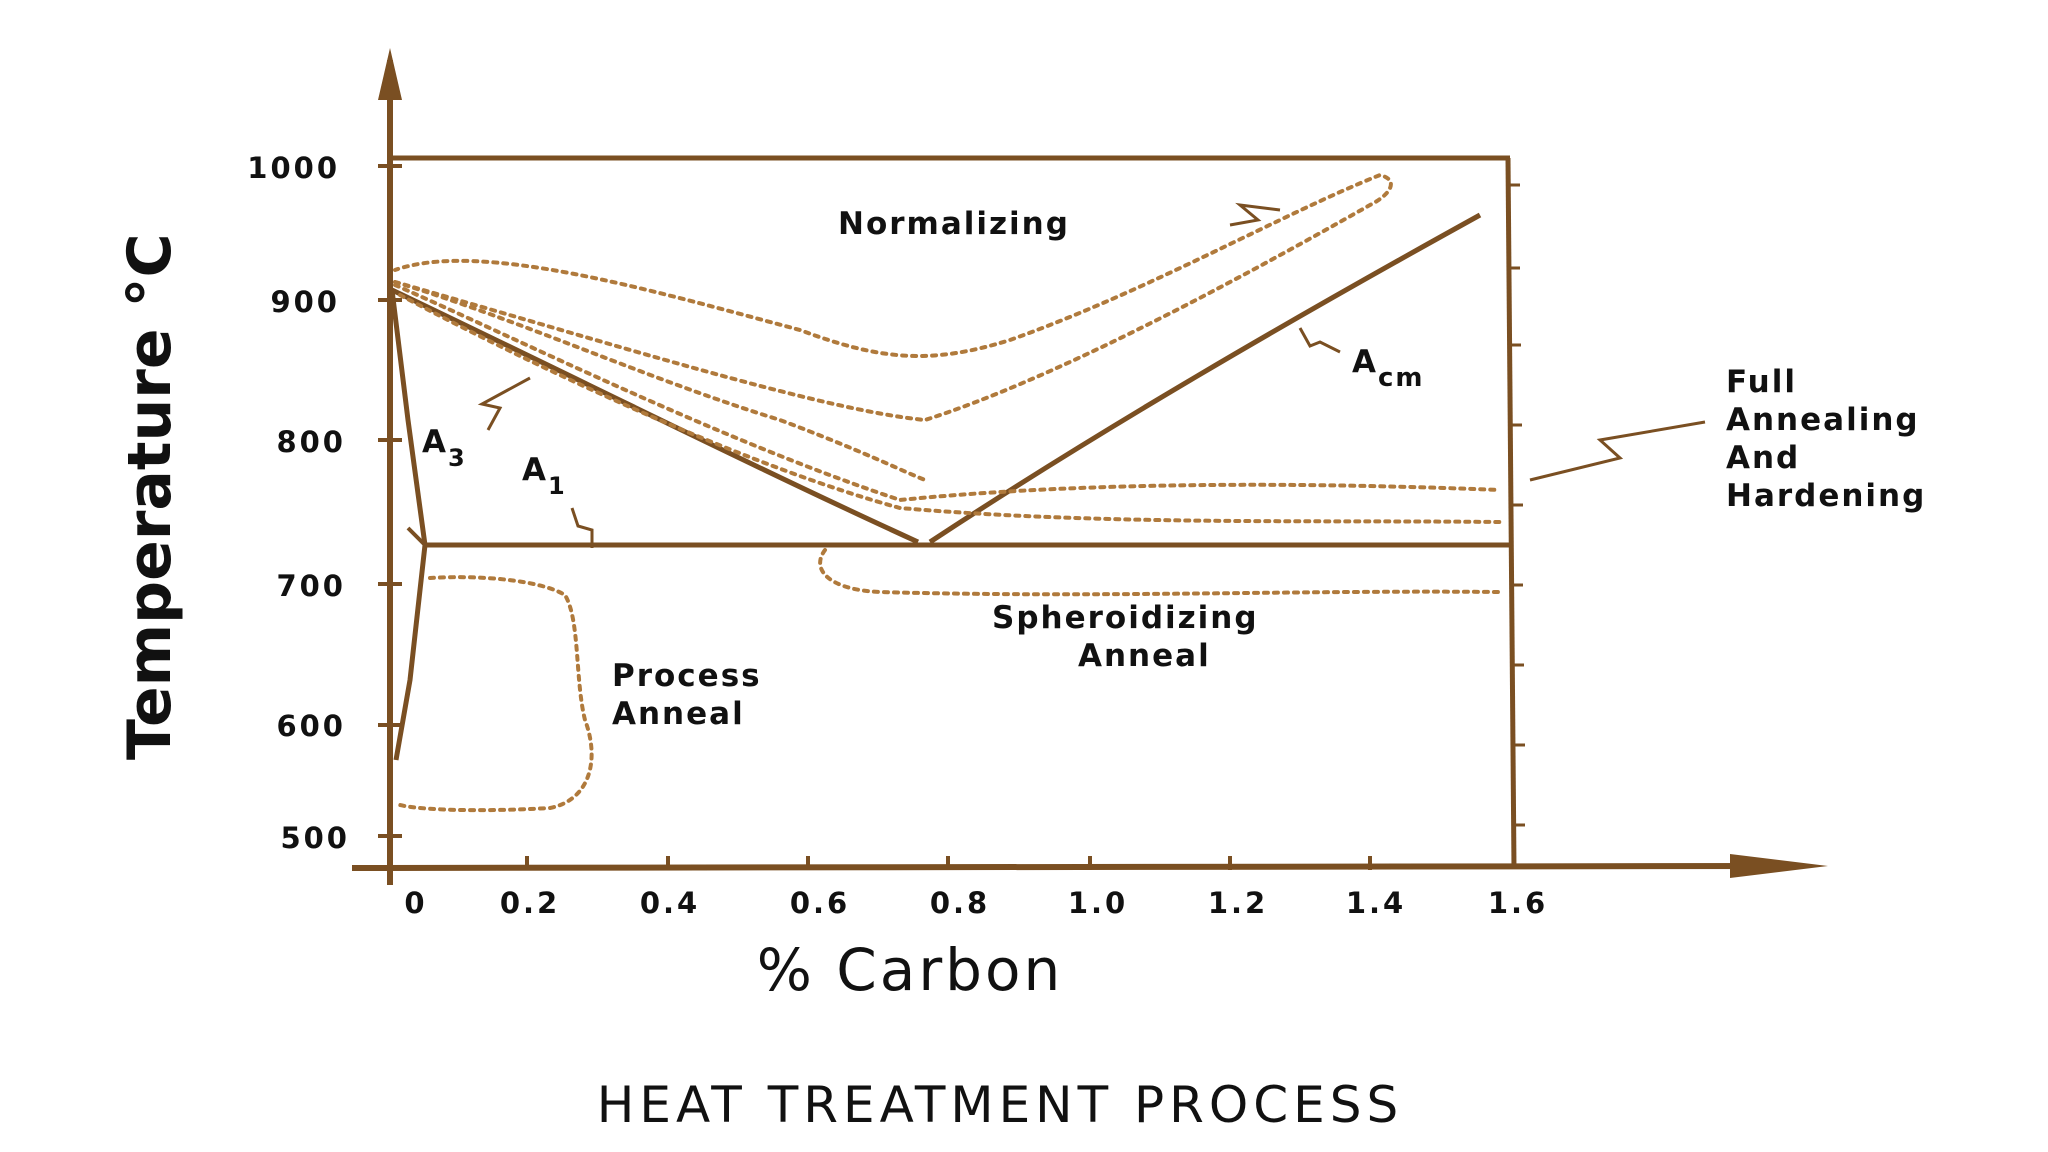 This screenshot has width=2048, height=1152. Describe the element at coordinates (408, 525) in the screenshot. I see `alpha-boundary-line` at that location.